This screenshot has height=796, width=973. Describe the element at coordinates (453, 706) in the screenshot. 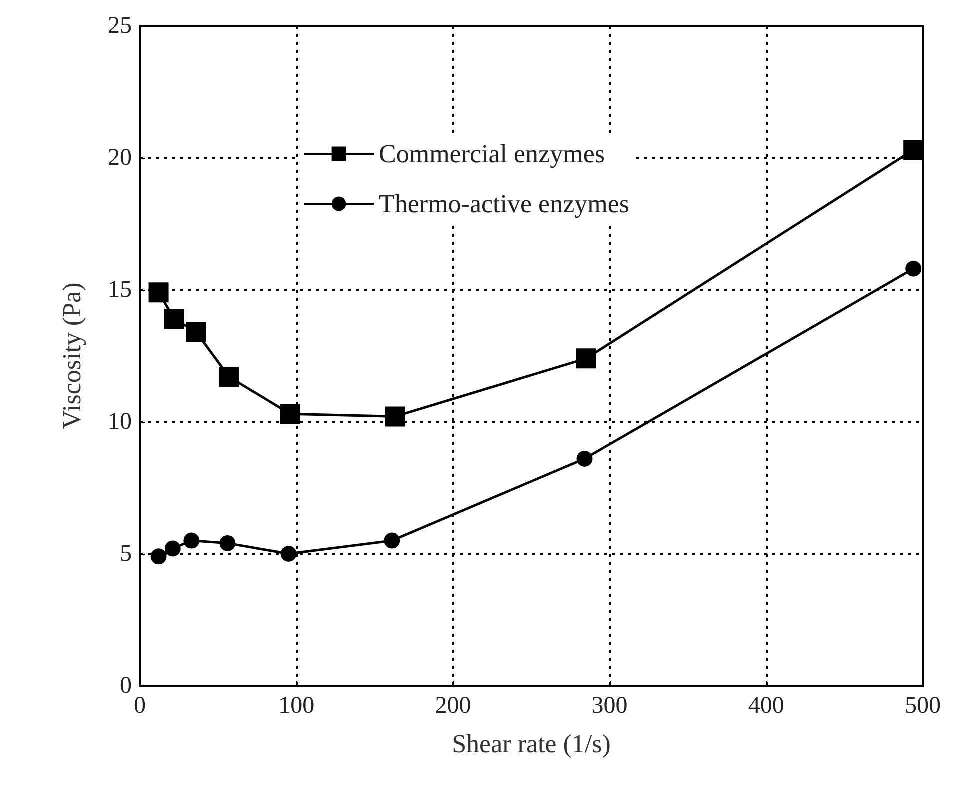

I see `x-tick-label: 200` at that location.